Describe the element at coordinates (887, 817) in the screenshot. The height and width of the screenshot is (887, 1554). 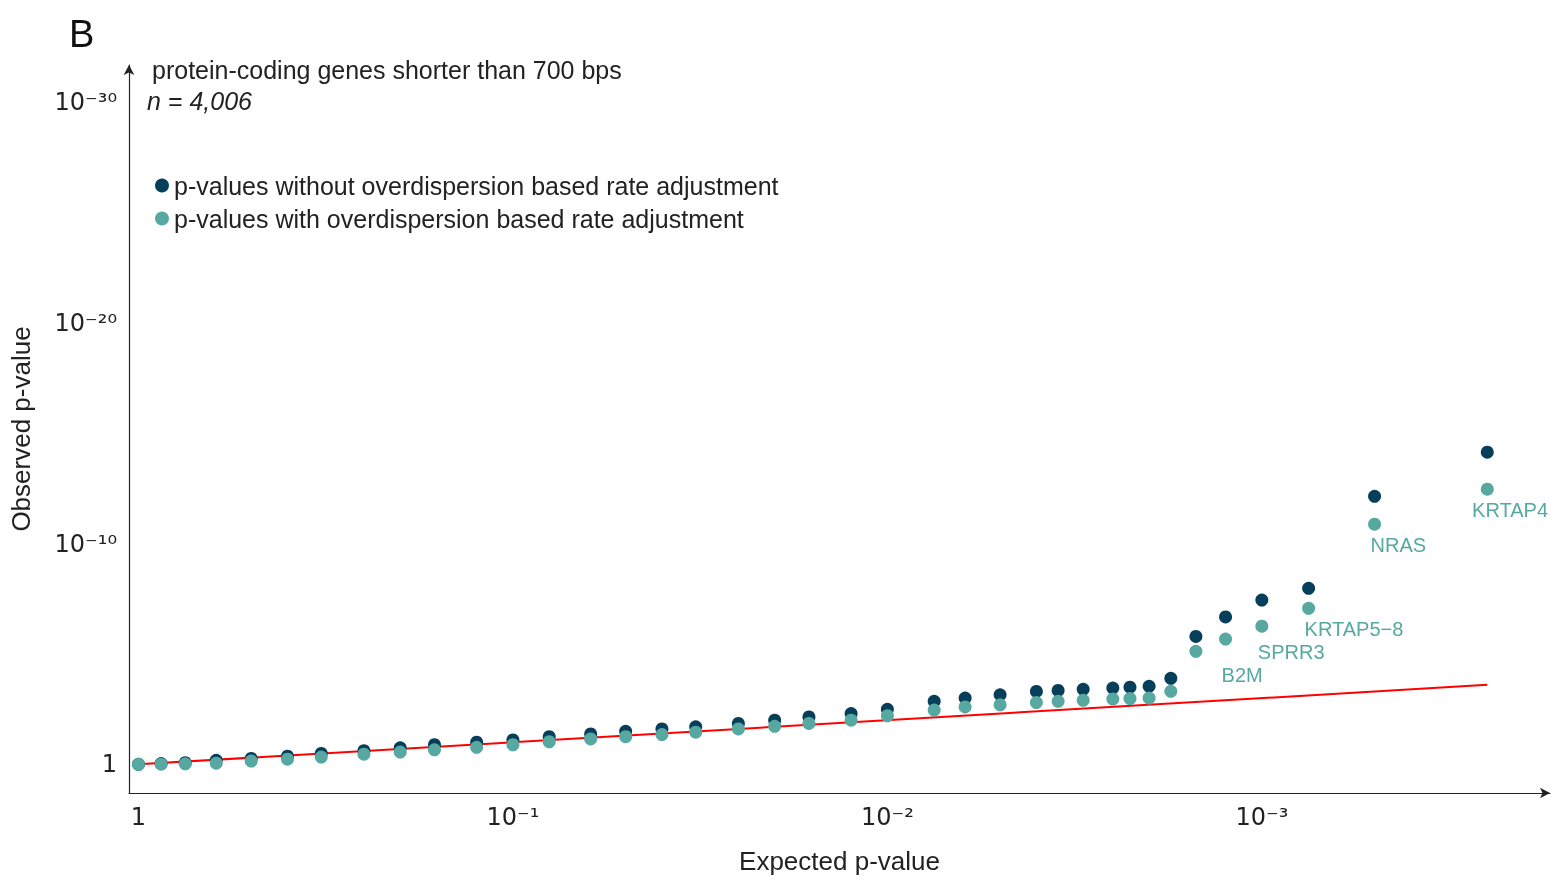
I see `x-tick-label: 10⁻²` at that location.